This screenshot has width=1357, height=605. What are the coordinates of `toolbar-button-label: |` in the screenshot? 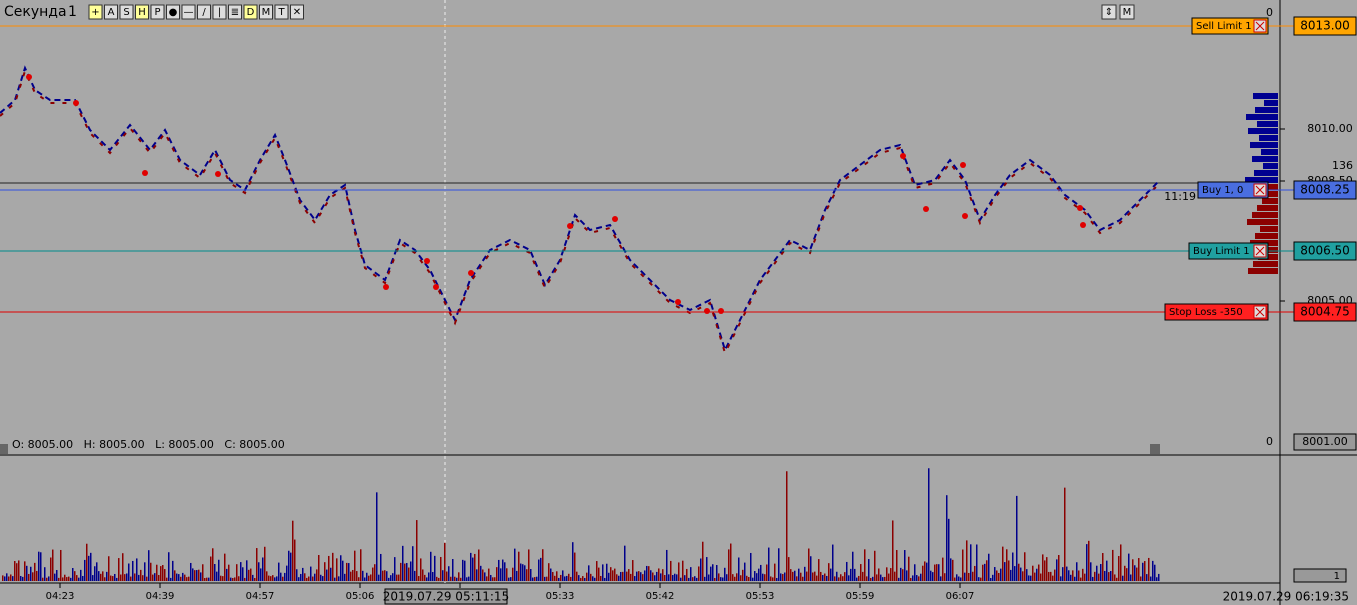 It's located at (219, 12).